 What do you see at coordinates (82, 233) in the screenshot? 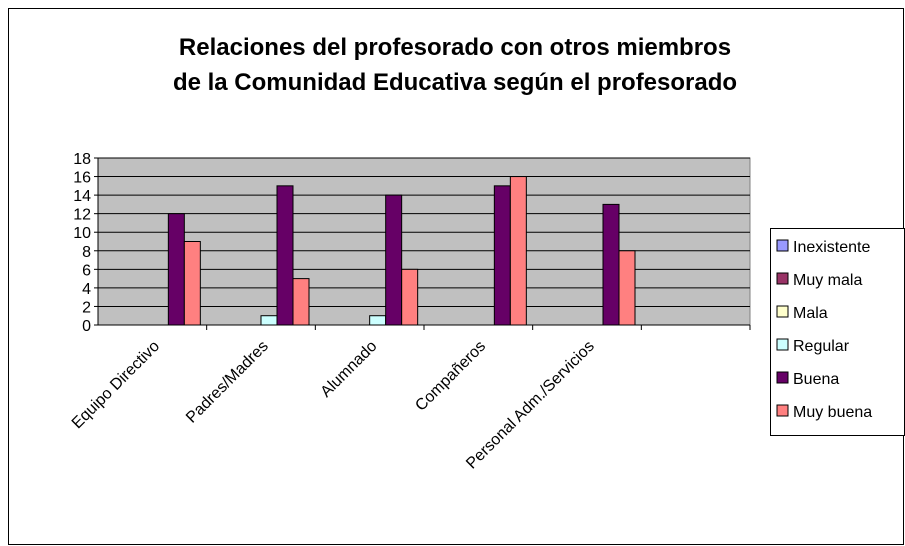
I see `y-tick-label: 10` at bounding box center [82, 233].